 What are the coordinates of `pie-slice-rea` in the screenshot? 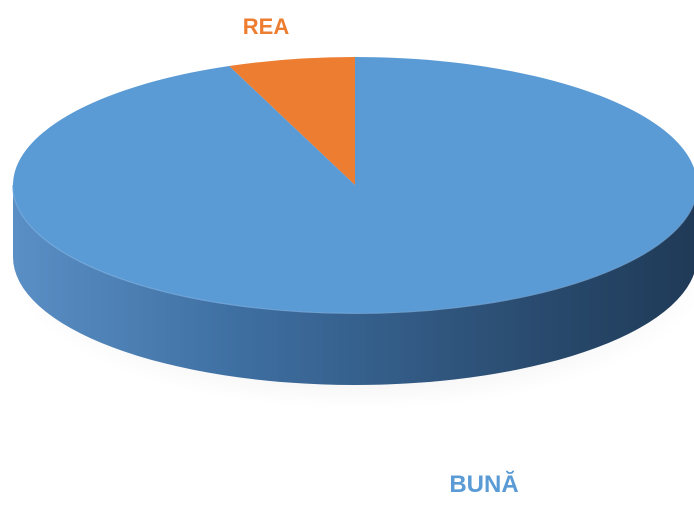 It's located at (292, 121).